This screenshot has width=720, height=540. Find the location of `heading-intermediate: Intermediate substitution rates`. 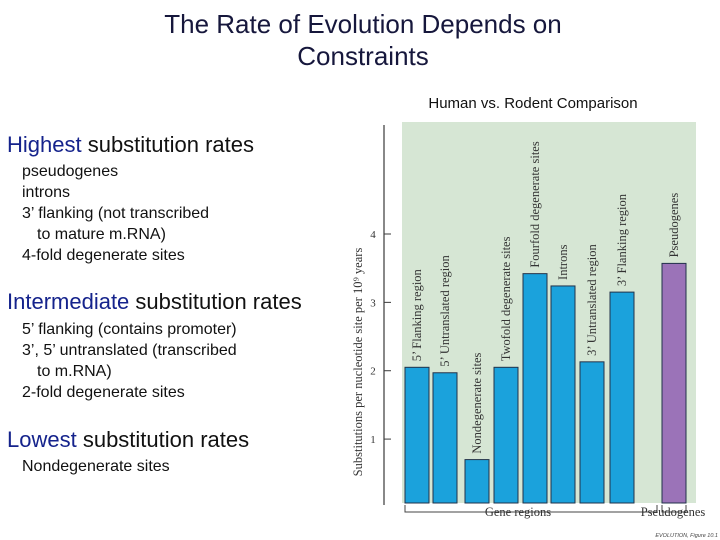

heading-intermediate: Intermediate substitution rates is located at coordinates (154, 302).